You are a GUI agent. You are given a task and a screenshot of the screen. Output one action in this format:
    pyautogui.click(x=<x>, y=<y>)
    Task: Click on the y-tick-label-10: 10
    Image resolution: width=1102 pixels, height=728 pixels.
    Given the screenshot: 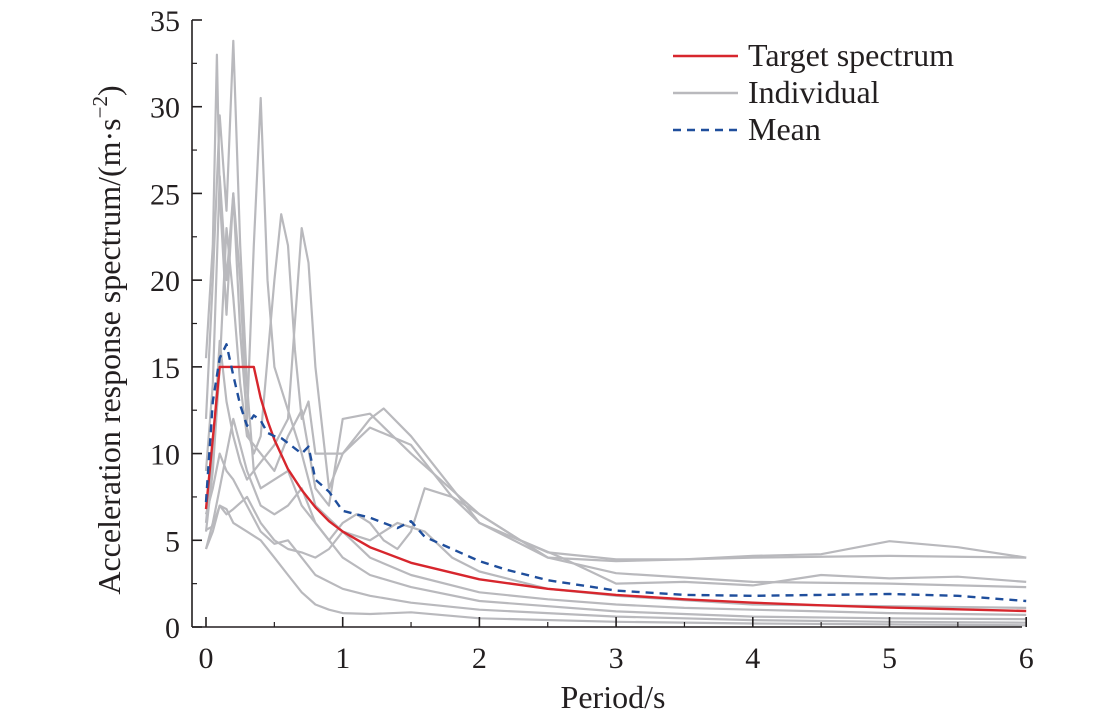 What is the action you would take?
    pyautogui.click(x=165, y=455)
    